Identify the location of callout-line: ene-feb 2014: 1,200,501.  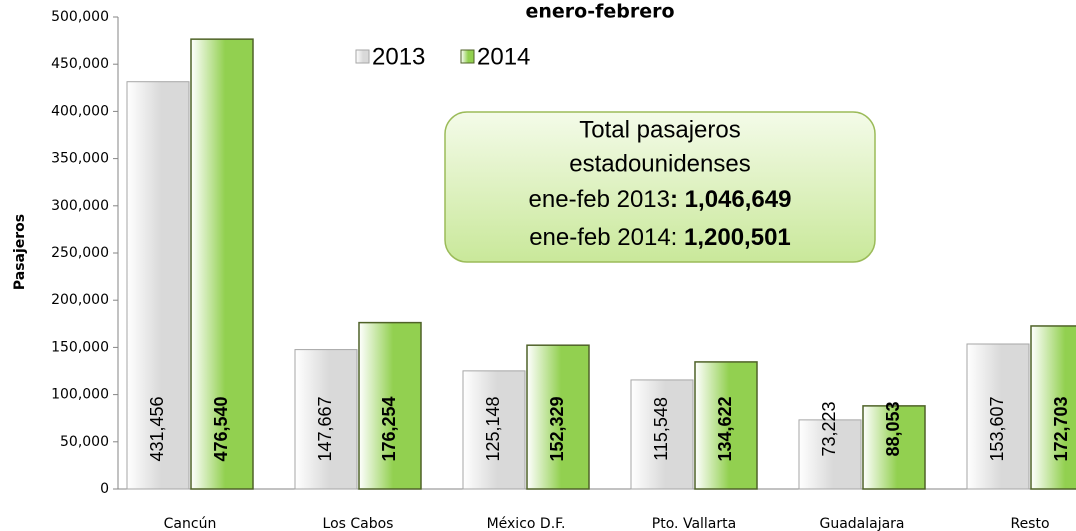
(660, 237).